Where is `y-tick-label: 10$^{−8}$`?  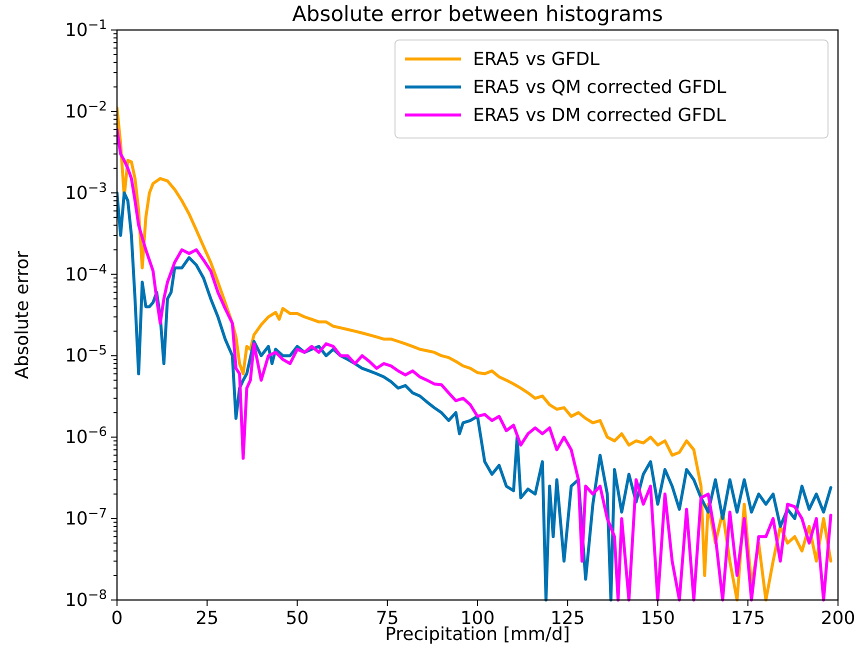 y-tick-label: 10$^{−8}$ is located at coordinates (85, 599).